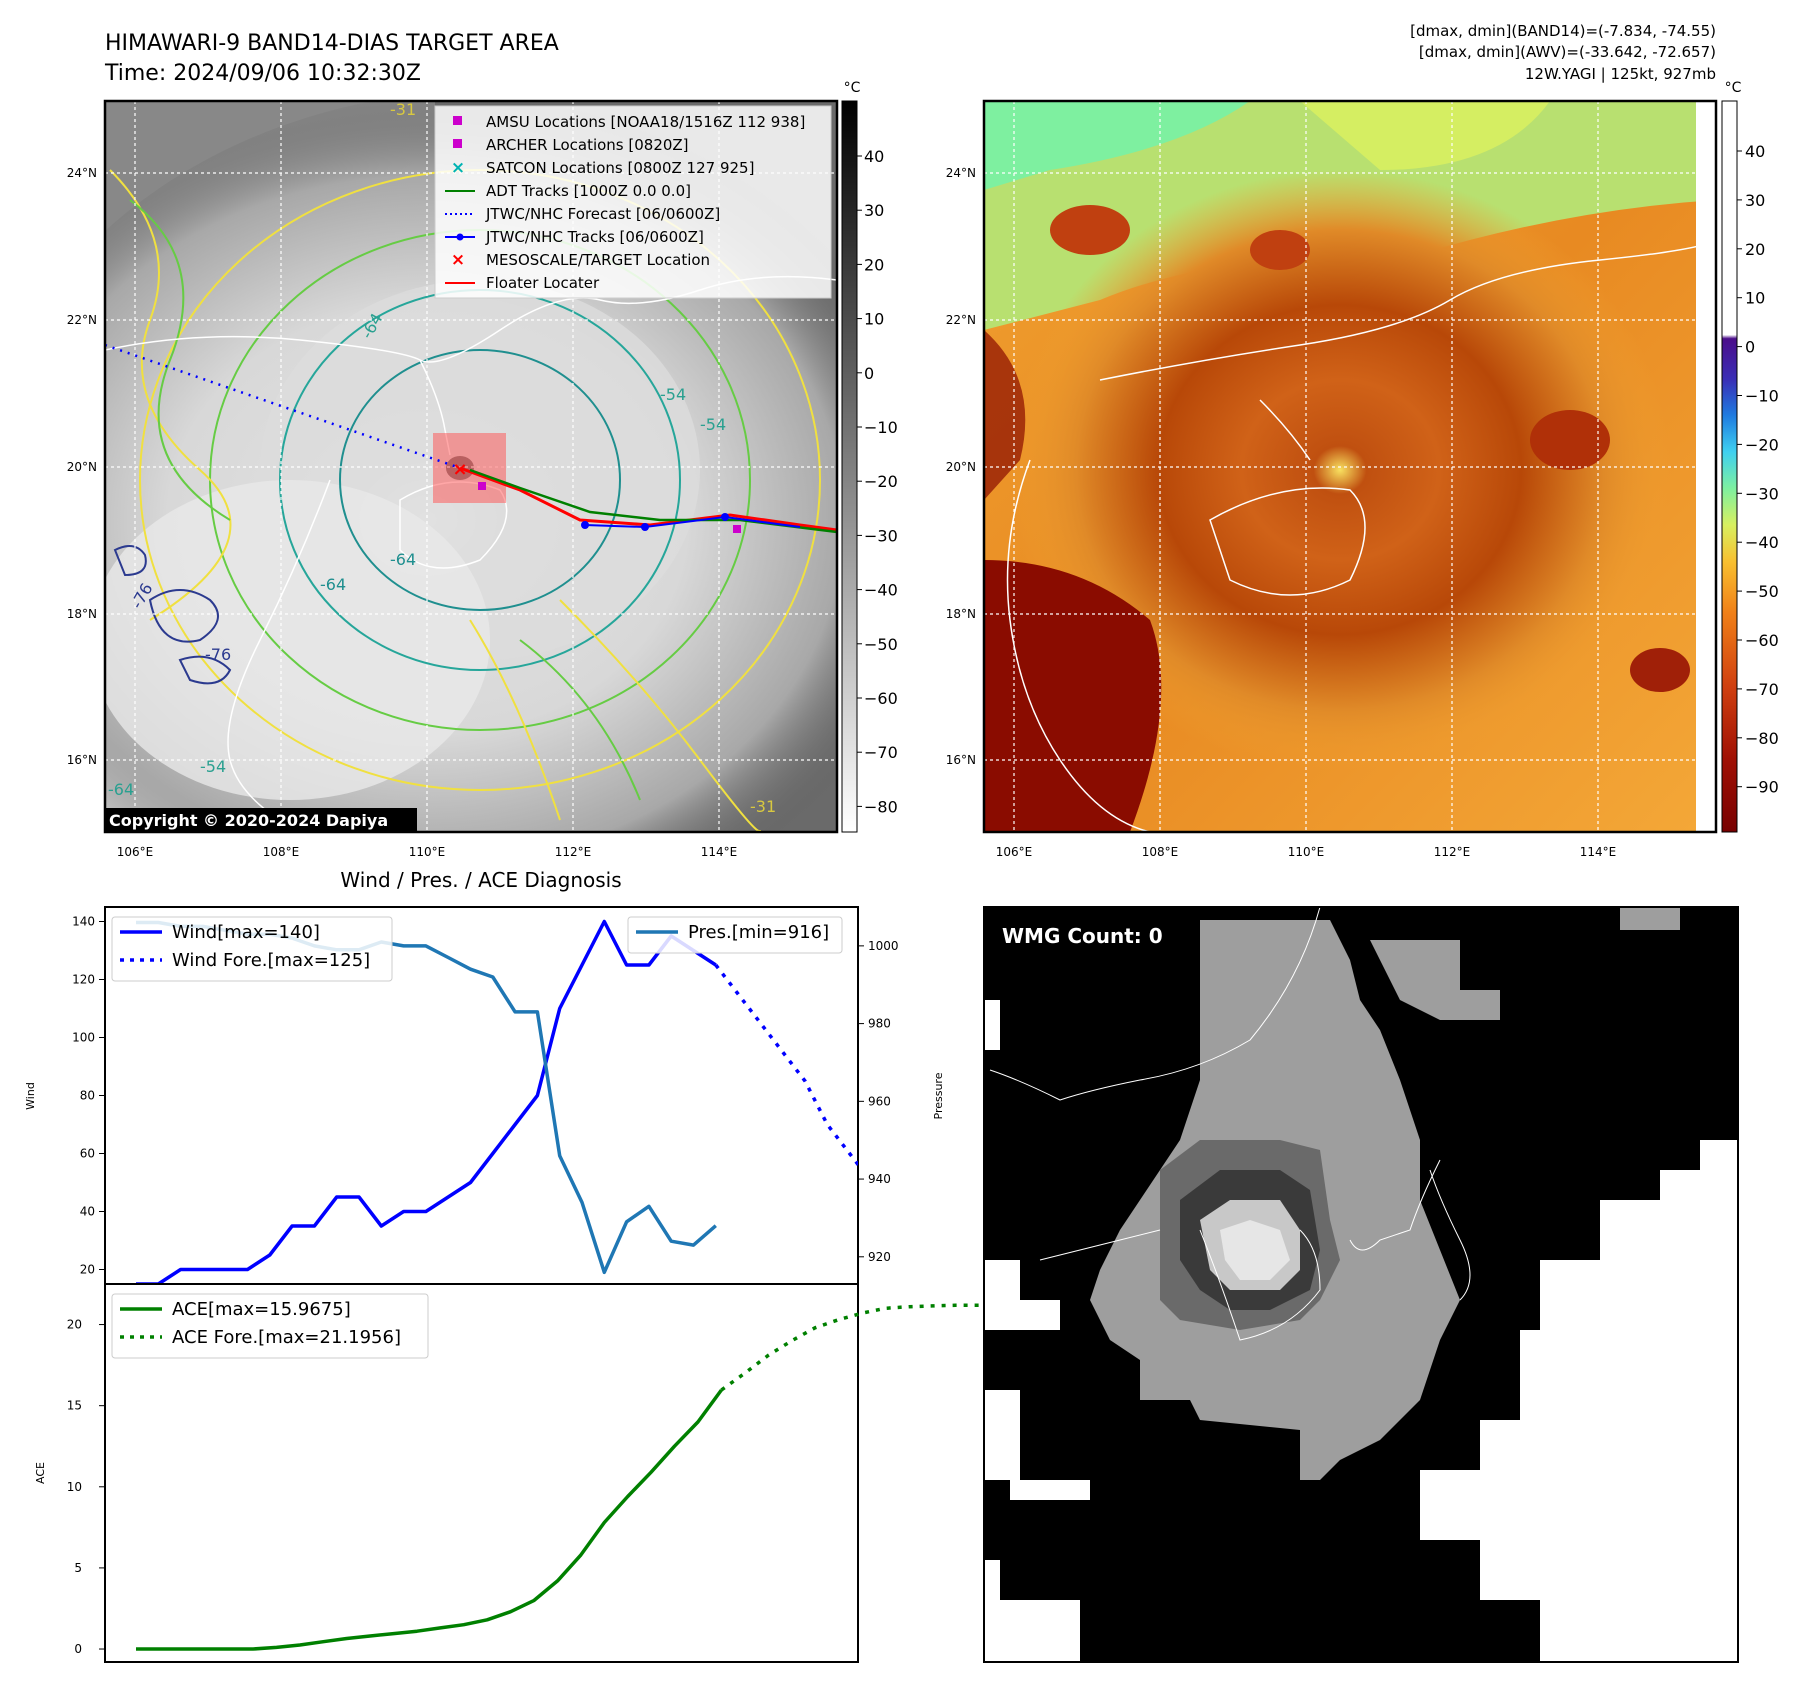  I want to click on map1-lat-label: 22°N, so click(82, 320).